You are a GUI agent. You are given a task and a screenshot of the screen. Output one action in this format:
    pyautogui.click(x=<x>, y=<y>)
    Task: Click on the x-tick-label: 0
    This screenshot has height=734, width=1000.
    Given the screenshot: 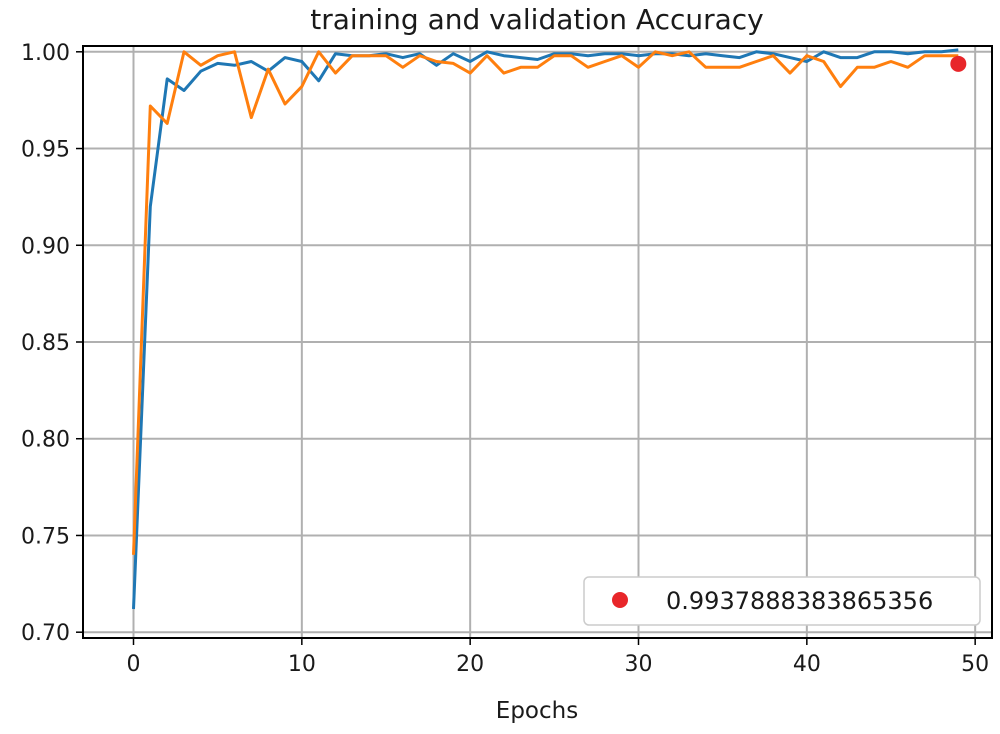 What is the action you would take?
    pyautogui.click(x=134, y=664)
    